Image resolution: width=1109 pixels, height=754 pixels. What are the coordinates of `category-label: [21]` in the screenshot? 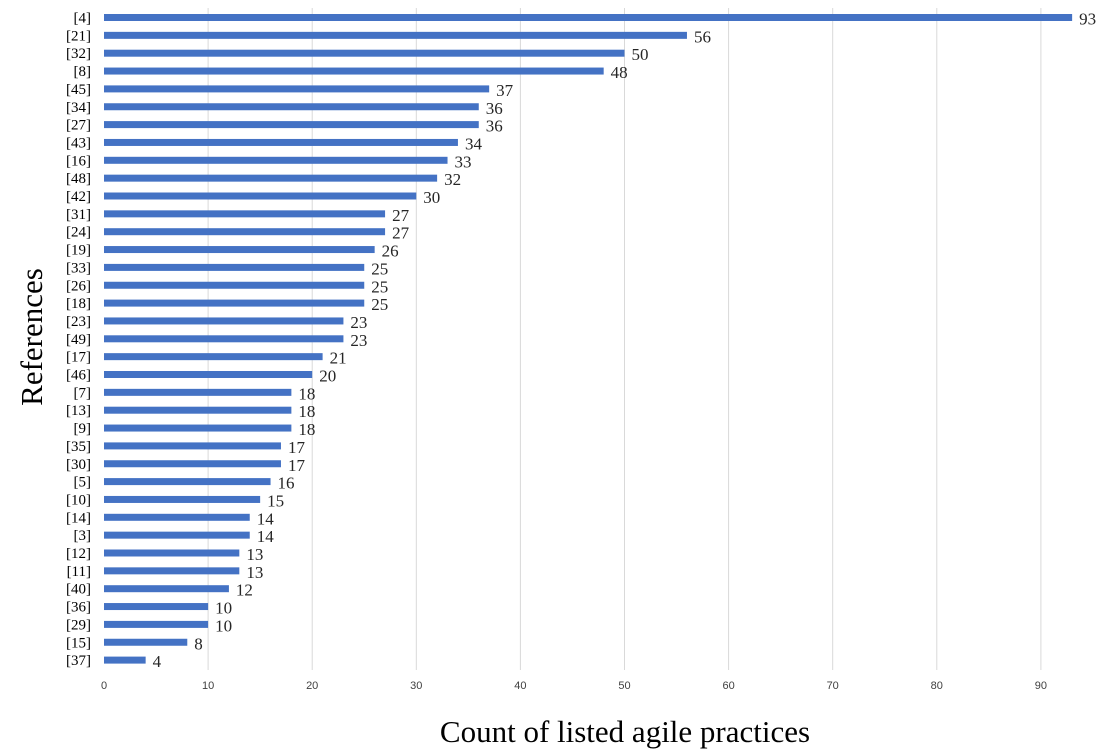 It's located at (78, 36).